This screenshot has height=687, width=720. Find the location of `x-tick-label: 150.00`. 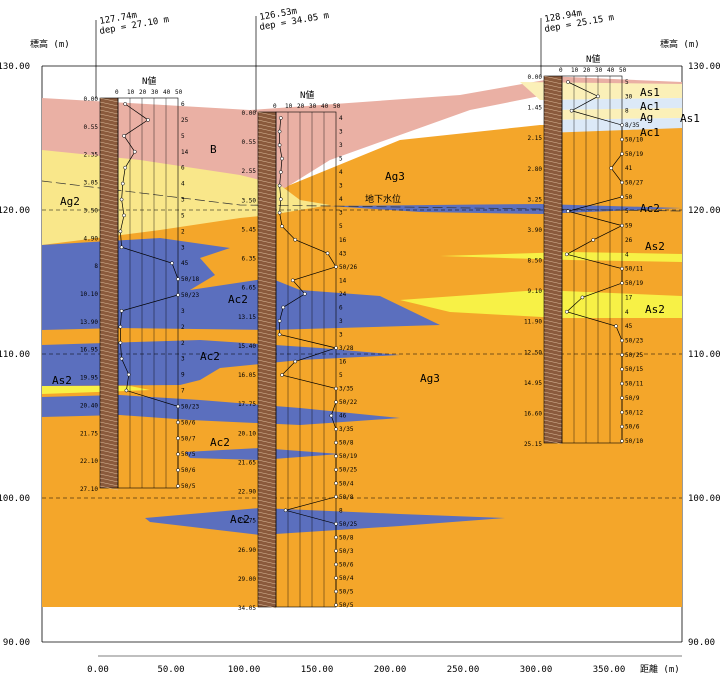

x-tick-label: 150.00 is located at coordinates (317, 670).